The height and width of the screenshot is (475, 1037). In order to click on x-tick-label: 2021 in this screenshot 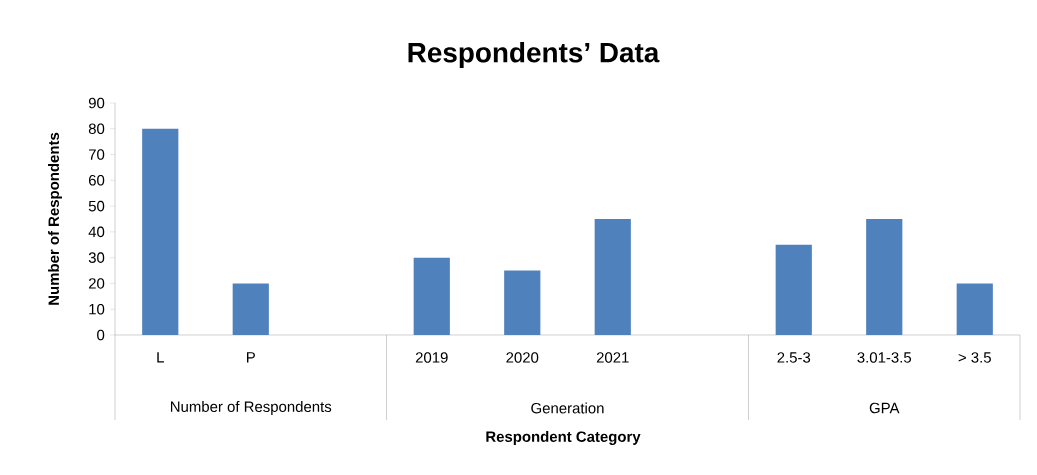, I will do `click(612, 357)`.